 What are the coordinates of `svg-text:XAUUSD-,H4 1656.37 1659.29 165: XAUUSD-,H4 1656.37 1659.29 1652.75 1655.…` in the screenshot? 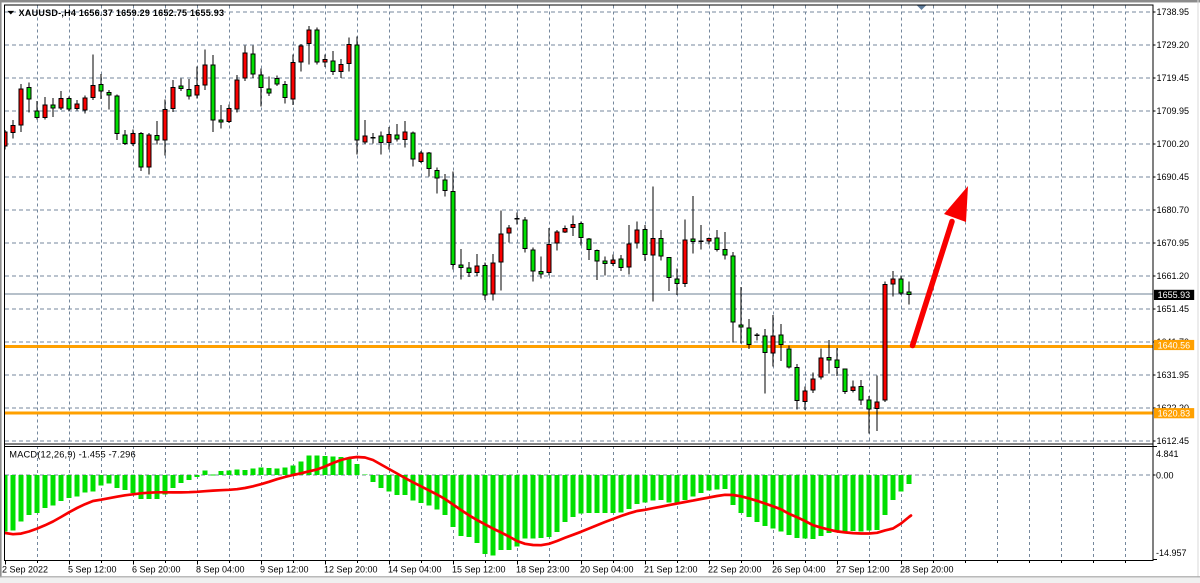 It's located at (122, 13).